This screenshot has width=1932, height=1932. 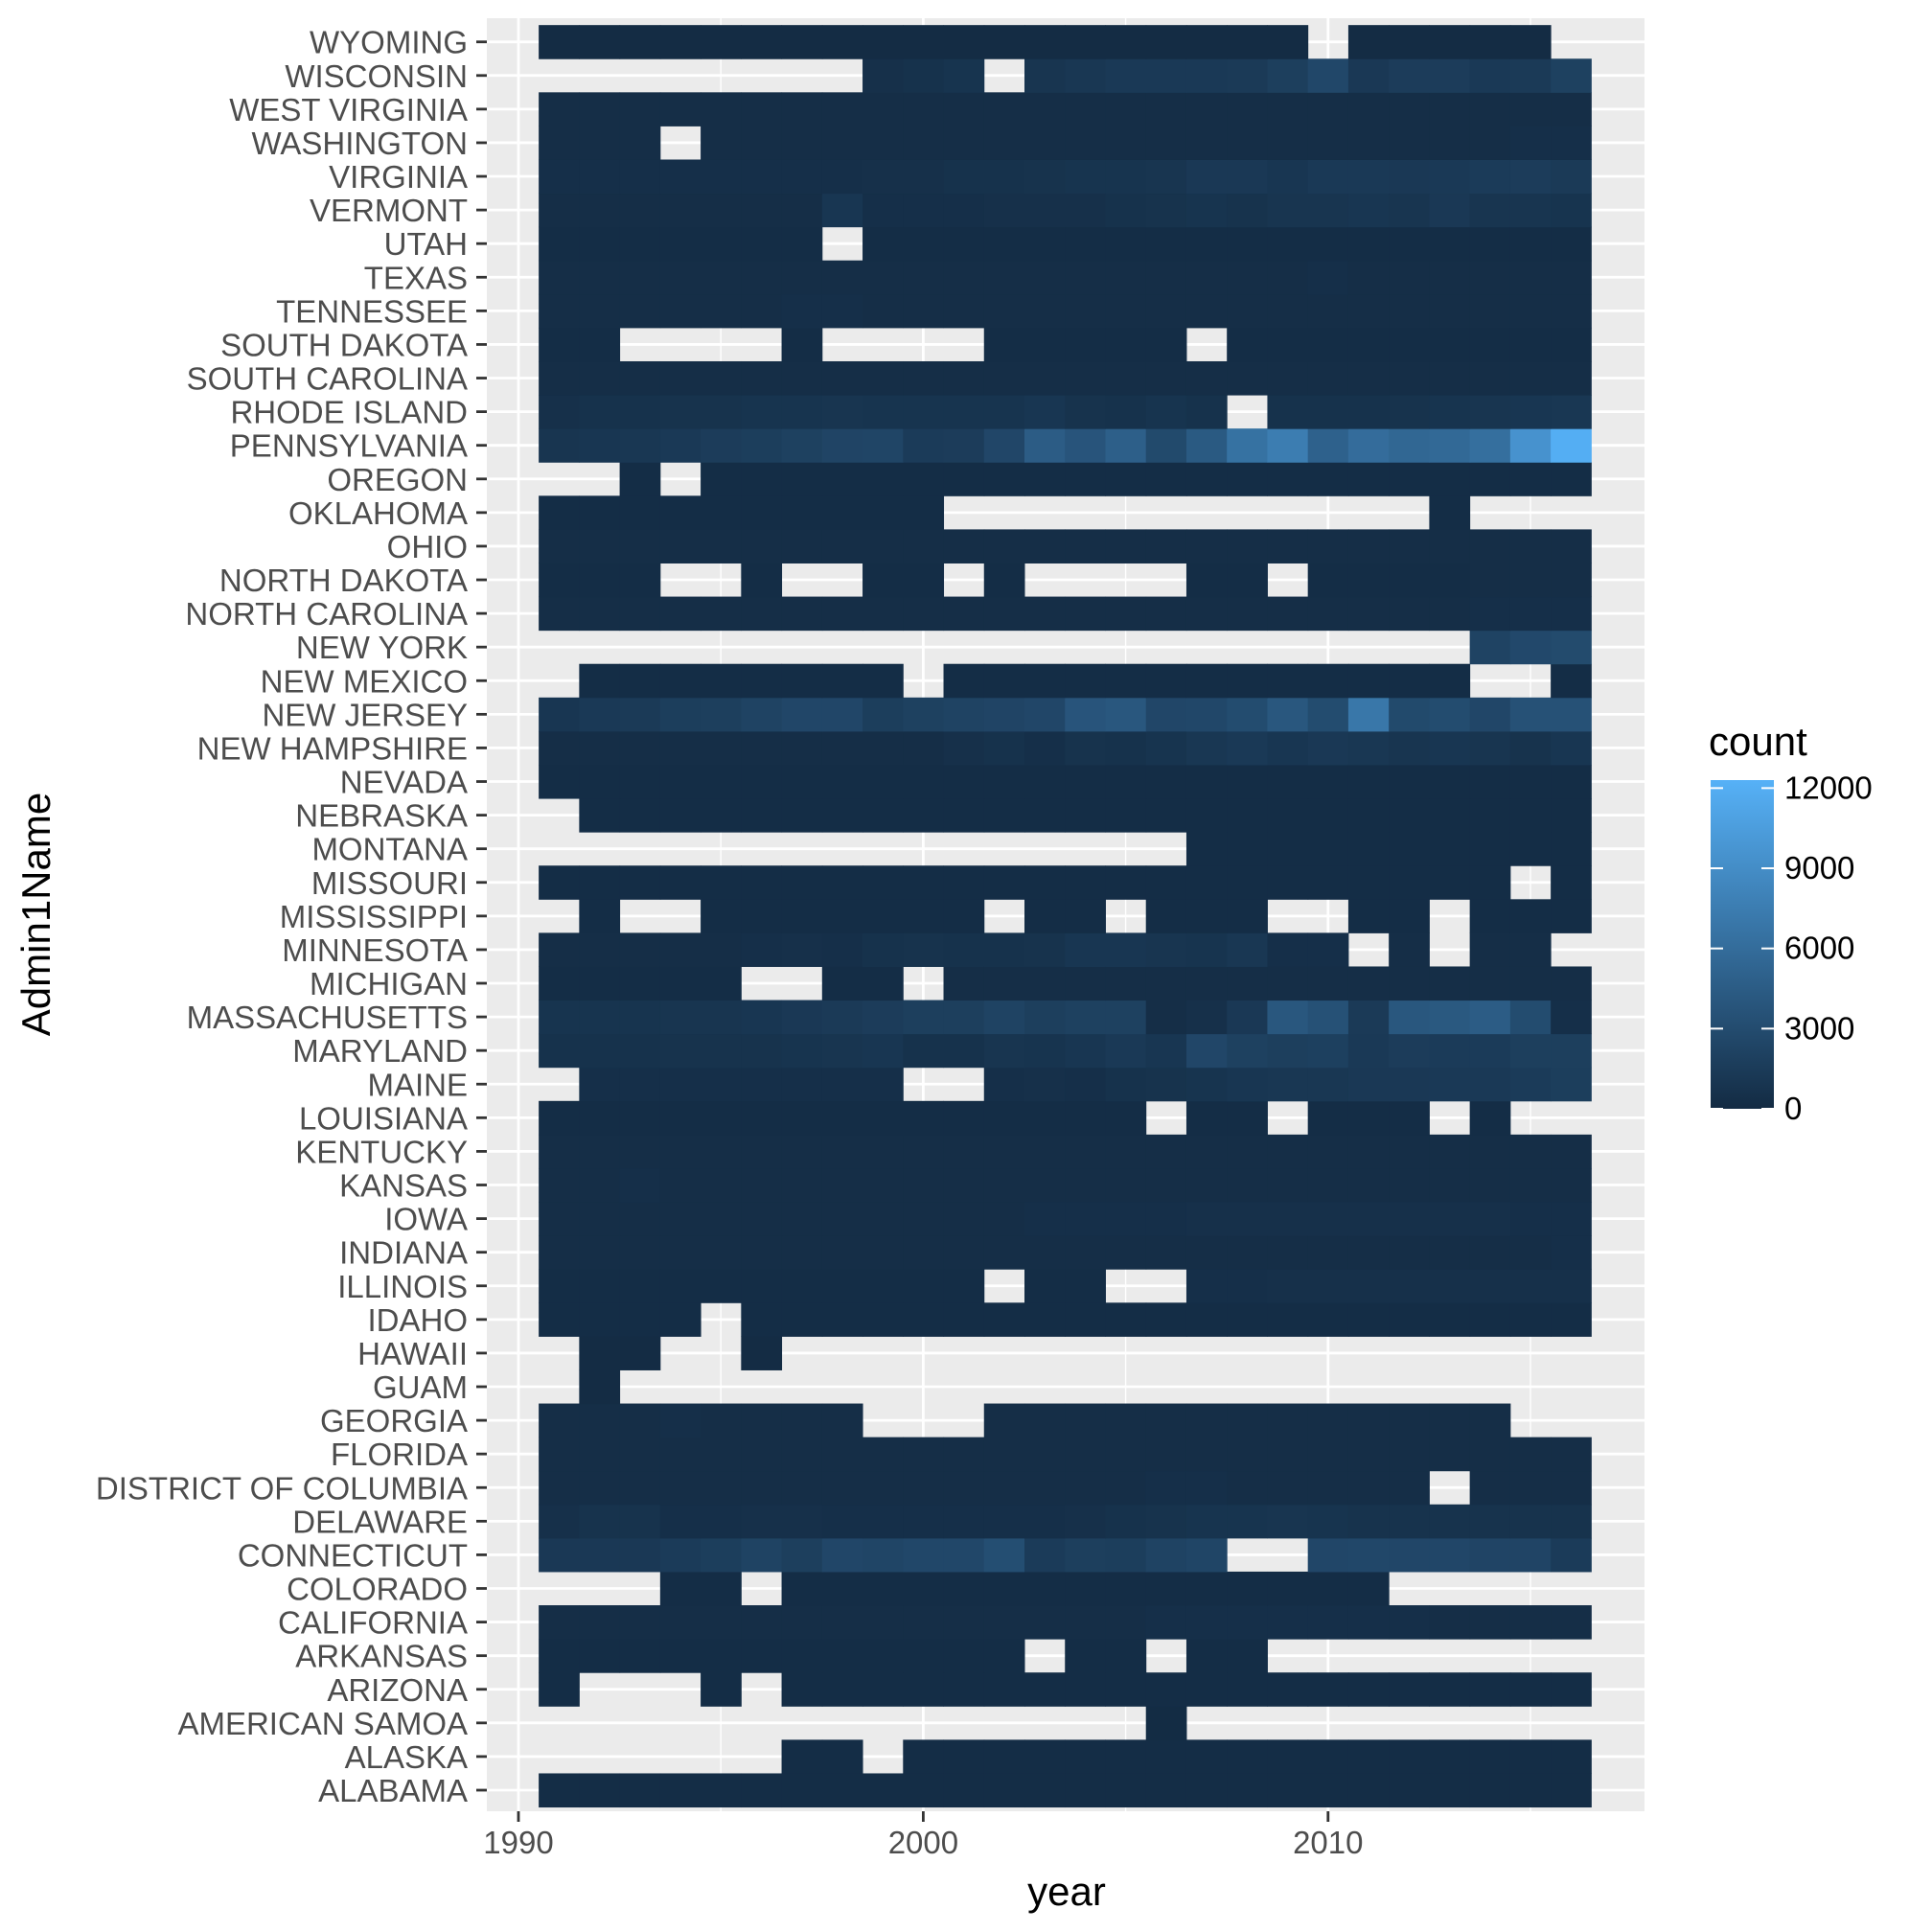 What do you see at coordinates (327, 1017) in the screenshot?
I see `y-tick-label: MASSACHUSETTS` at bounding box center [327, 1017].